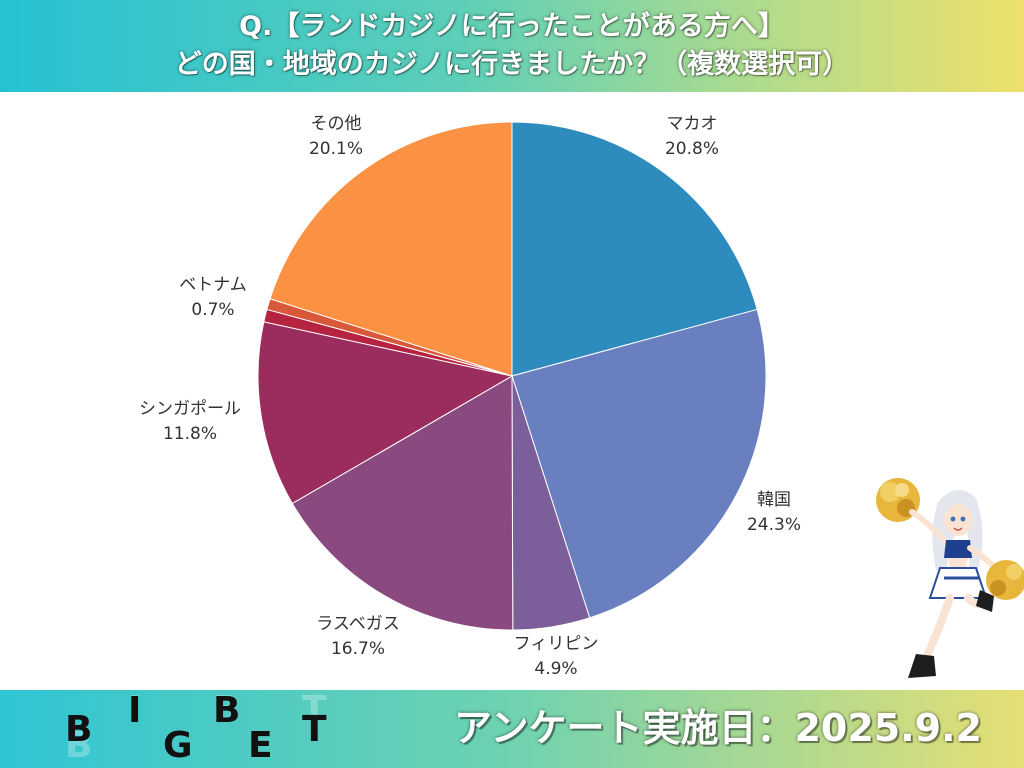 The height and width of the screenshot is (768, 1024). Describe the element at coordinates (692, 124) in the screenshot. I see `slice-label: マカオ` at that location.